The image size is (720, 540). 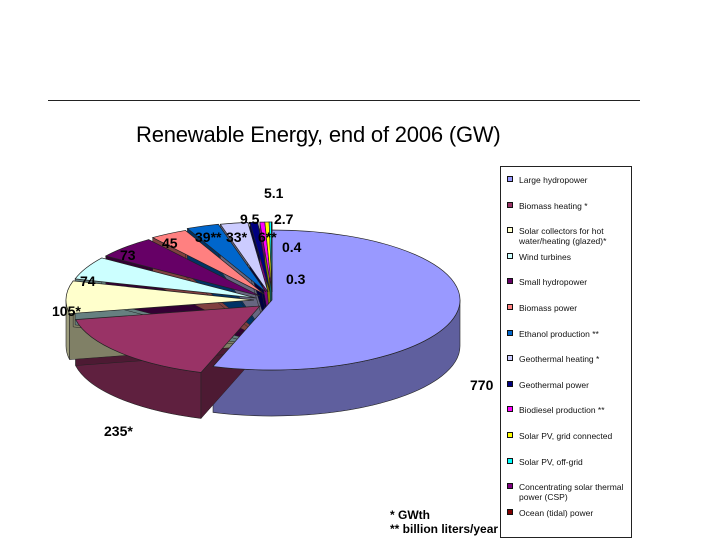 What do you see at coordinates (208, 237) in the screenshot?
I see `data-label-6: 39**` at bounding box center [208, 237].